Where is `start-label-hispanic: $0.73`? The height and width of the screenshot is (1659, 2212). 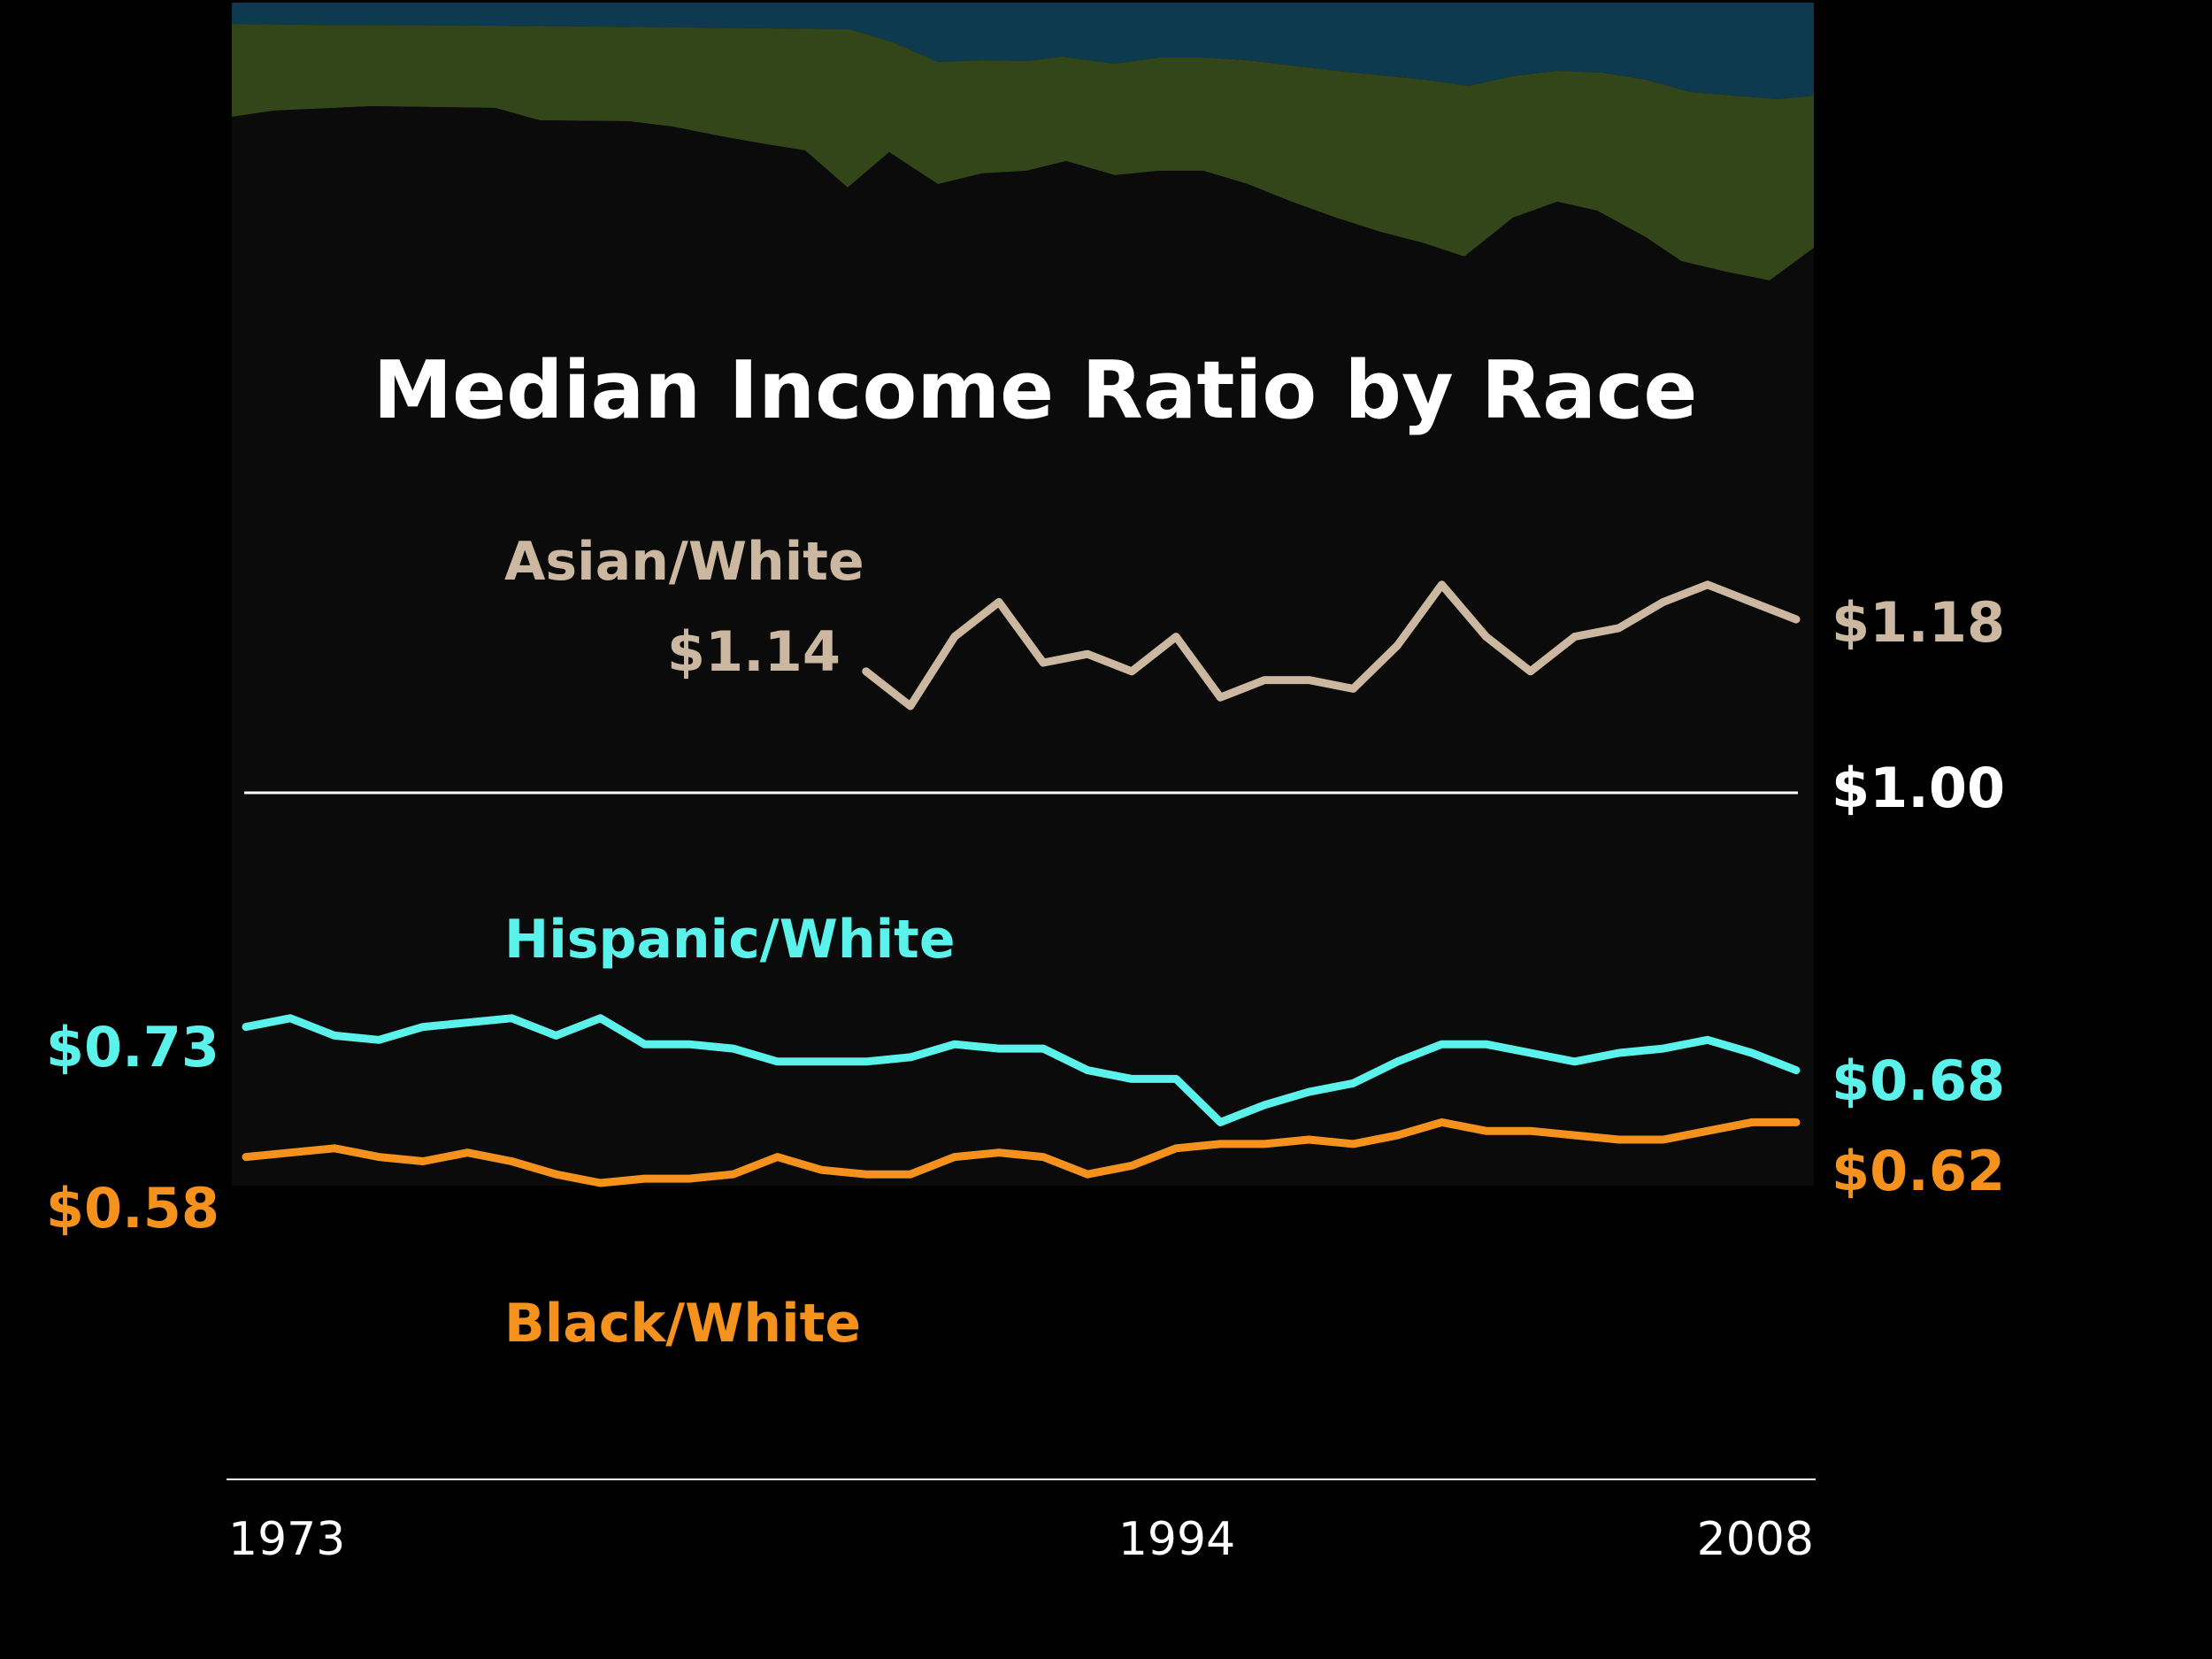 start-label-hispanic: $0.73 is located at coordinates (133, 1047).